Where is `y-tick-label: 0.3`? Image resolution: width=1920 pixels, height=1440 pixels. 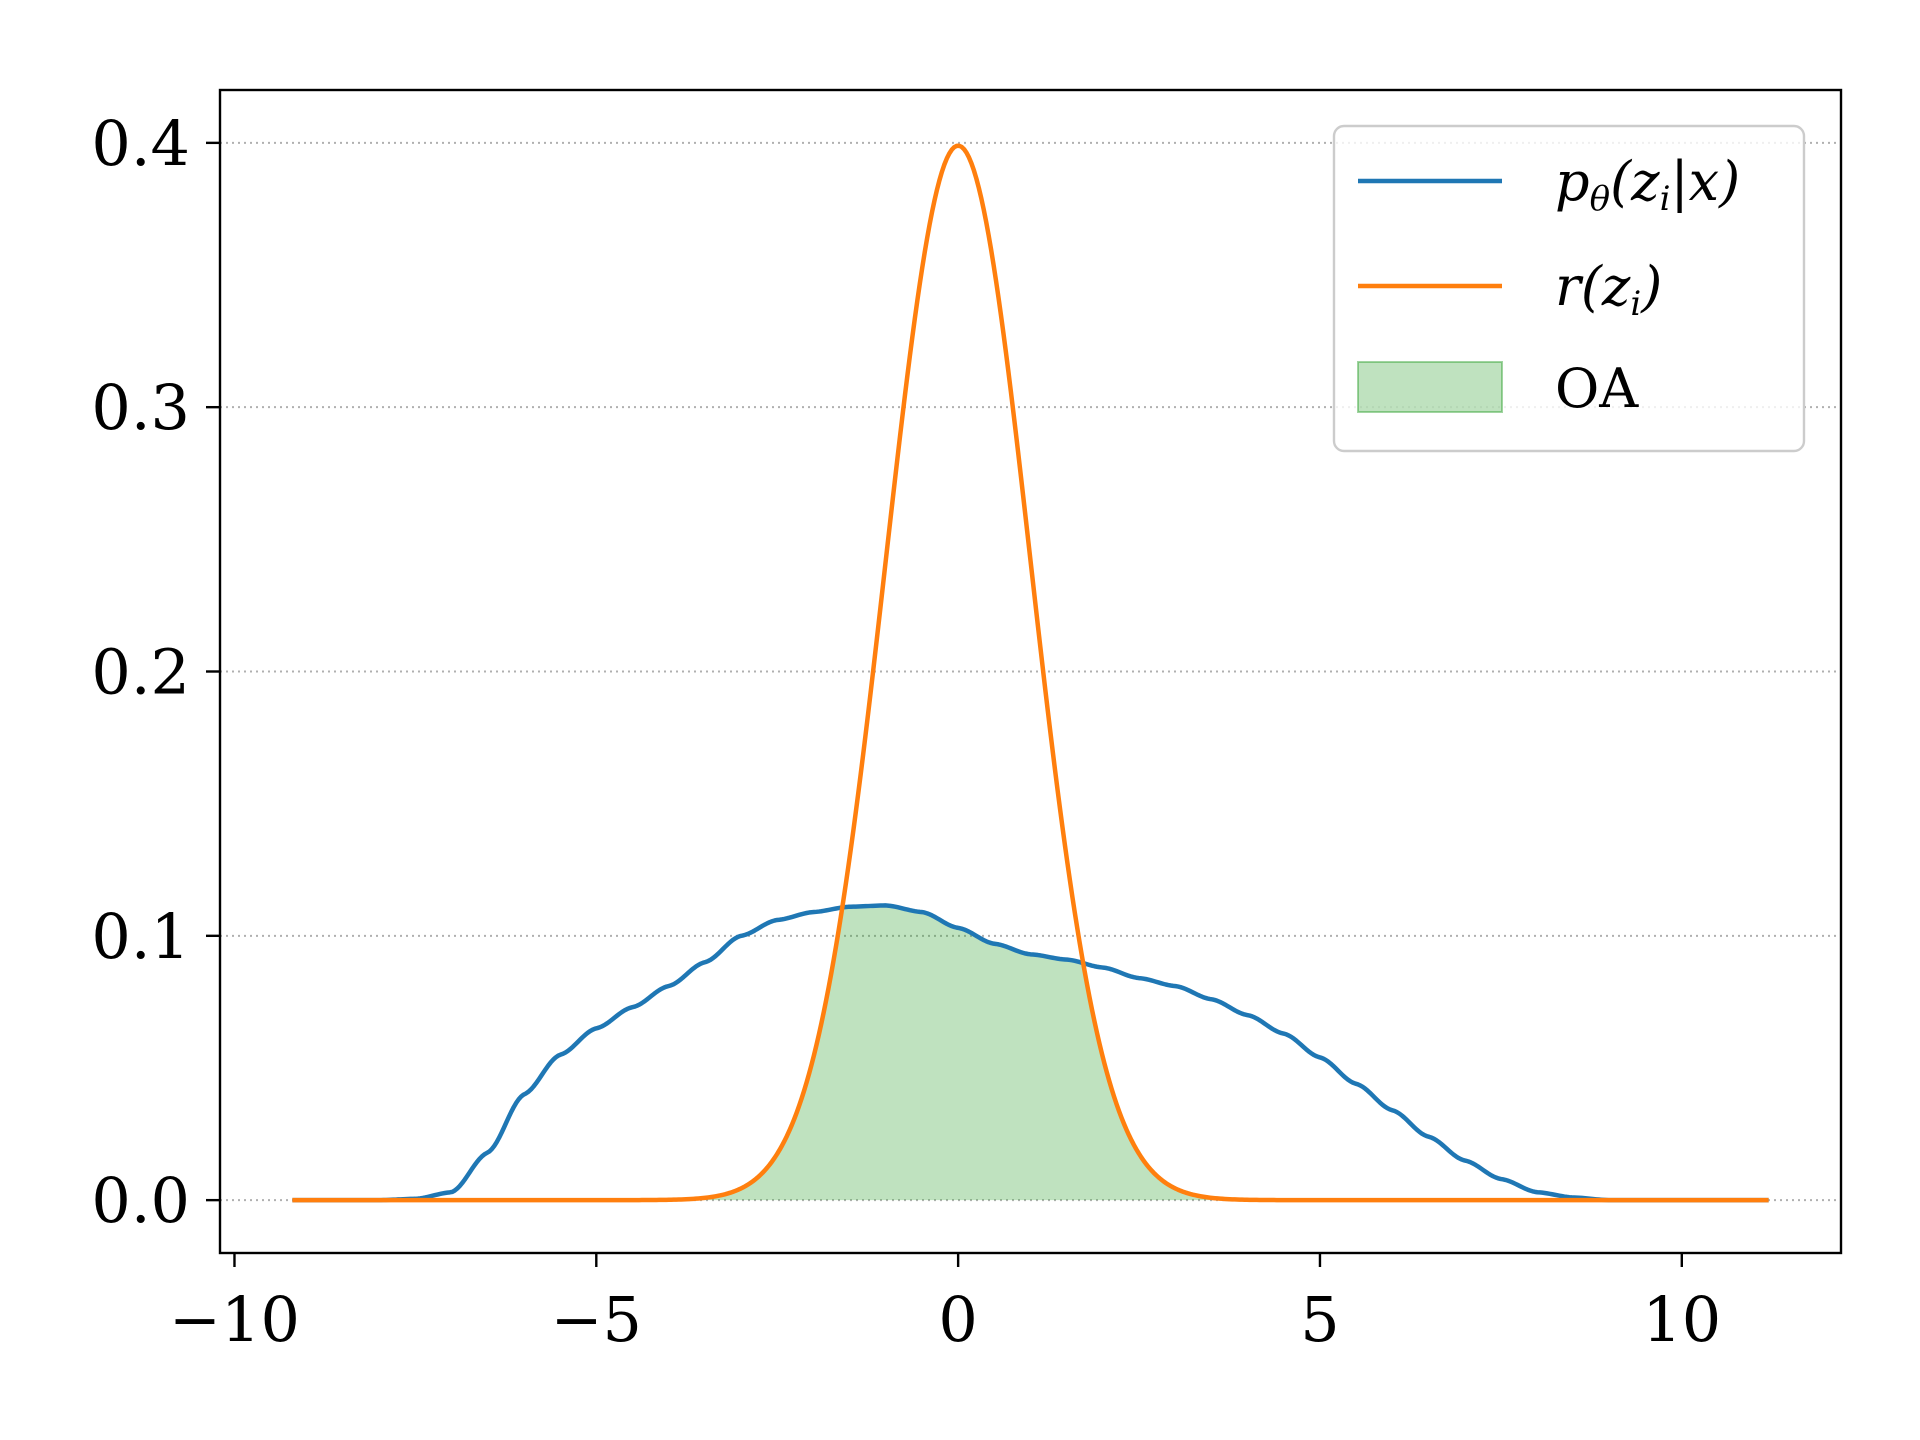
y-tick-label: 0.3 is located at coordinates (140, 407).